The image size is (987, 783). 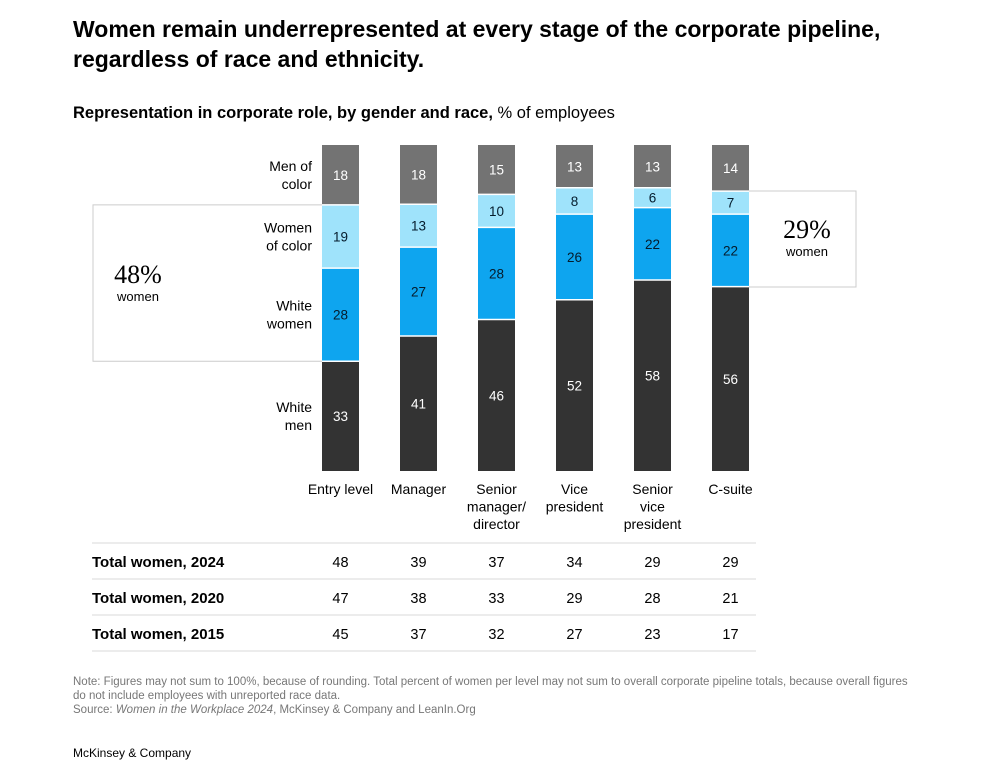 I want to click on bar-value-label: 41, so click(x=418, y=403).